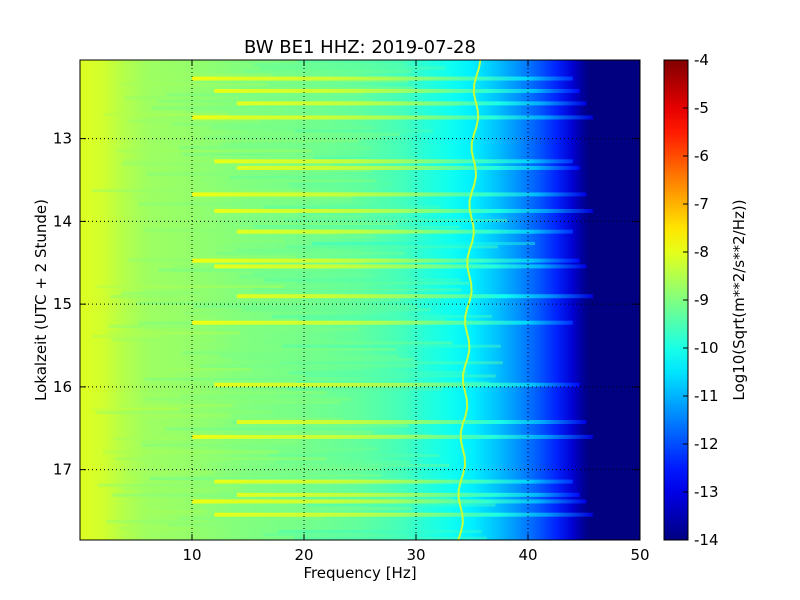 Image resolution: width=800 pixels, height=600 pixels. What do you see at coordinates (639, 555) in the screenshot?
I see `x-tick-label: 50` at bounding box center [639, 555].